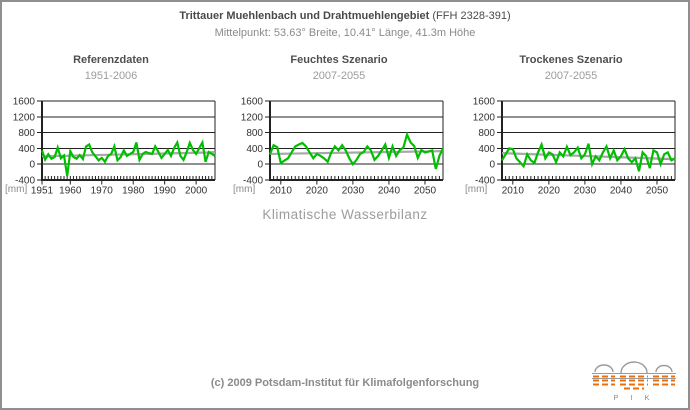  Describe the element at coordinates (111, 60) in the screenshot. I see `chart-title: Referenzdaten` at that location.